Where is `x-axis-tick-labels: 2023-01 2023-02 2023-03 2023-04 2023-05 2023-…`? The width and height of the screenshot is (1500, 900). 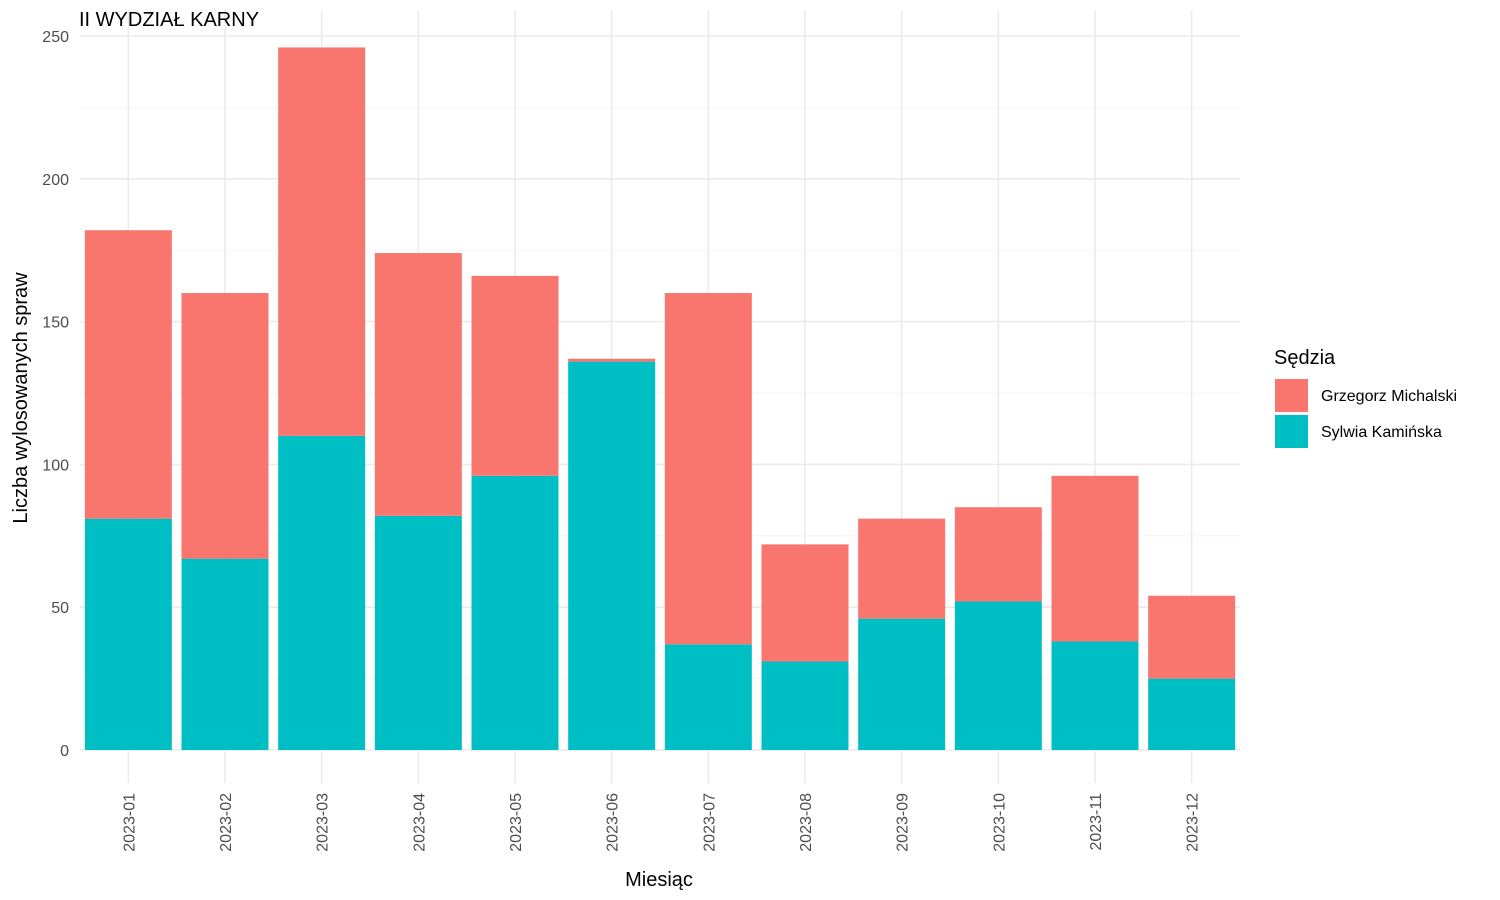 x-axis-tick-labels: 2023-01 2023-02 2023-03 2023-04 2023-05 2023-… is located at coordinates (661, 822).